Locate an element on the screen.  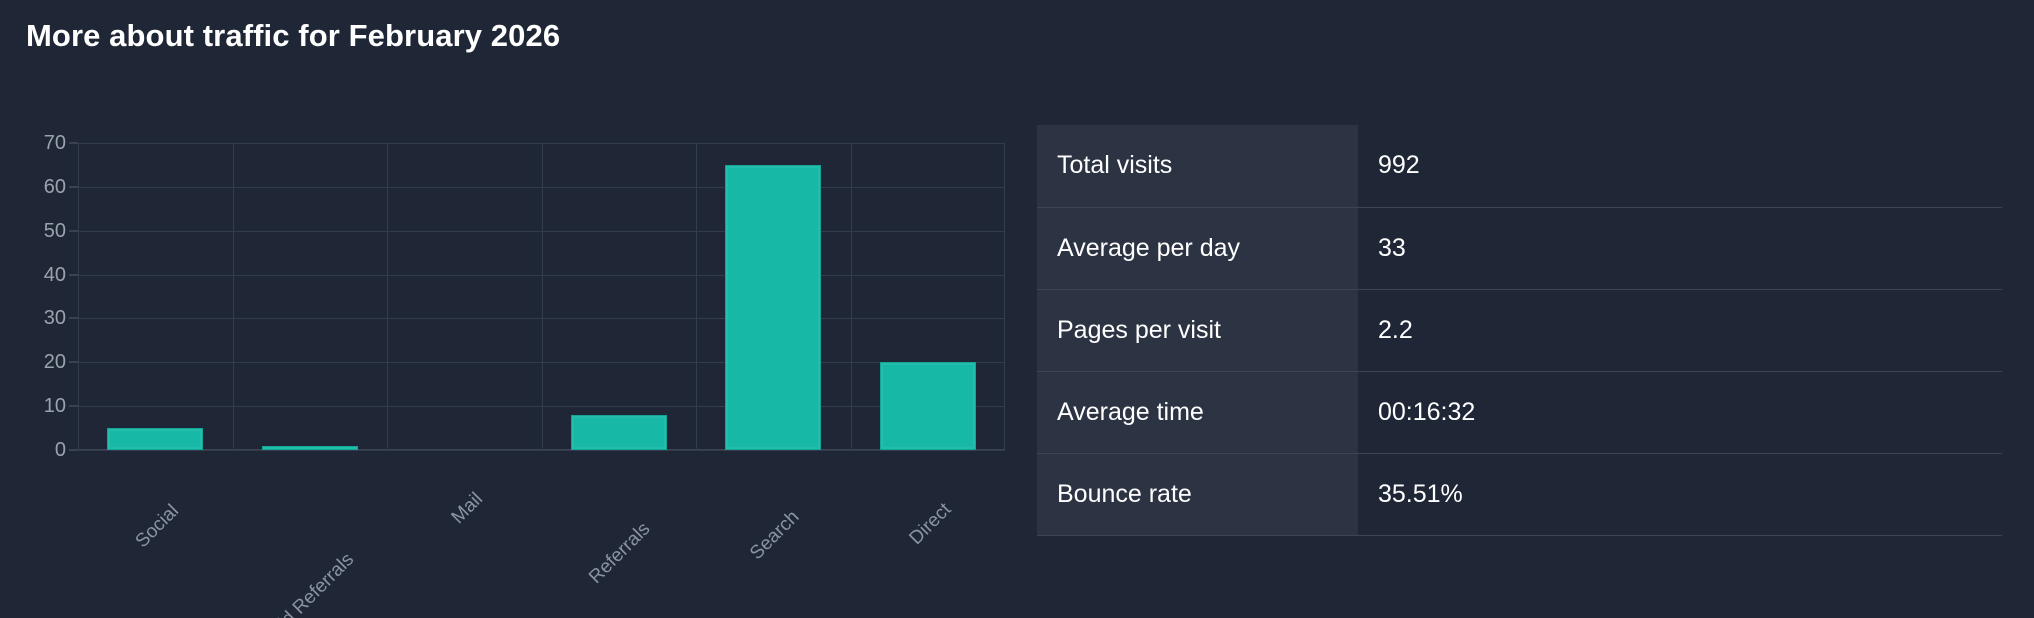
y-tick-label: 40 is located at coordinates (54, 274).